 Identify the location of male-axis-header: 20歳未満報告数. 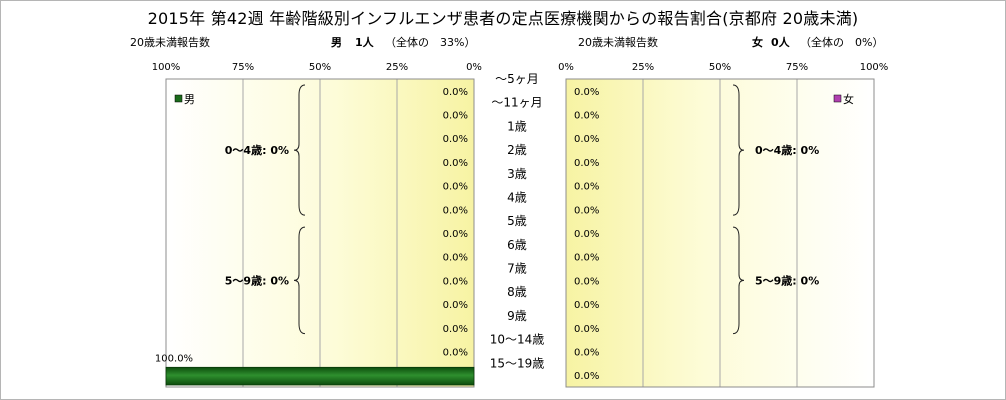
(170, 42).